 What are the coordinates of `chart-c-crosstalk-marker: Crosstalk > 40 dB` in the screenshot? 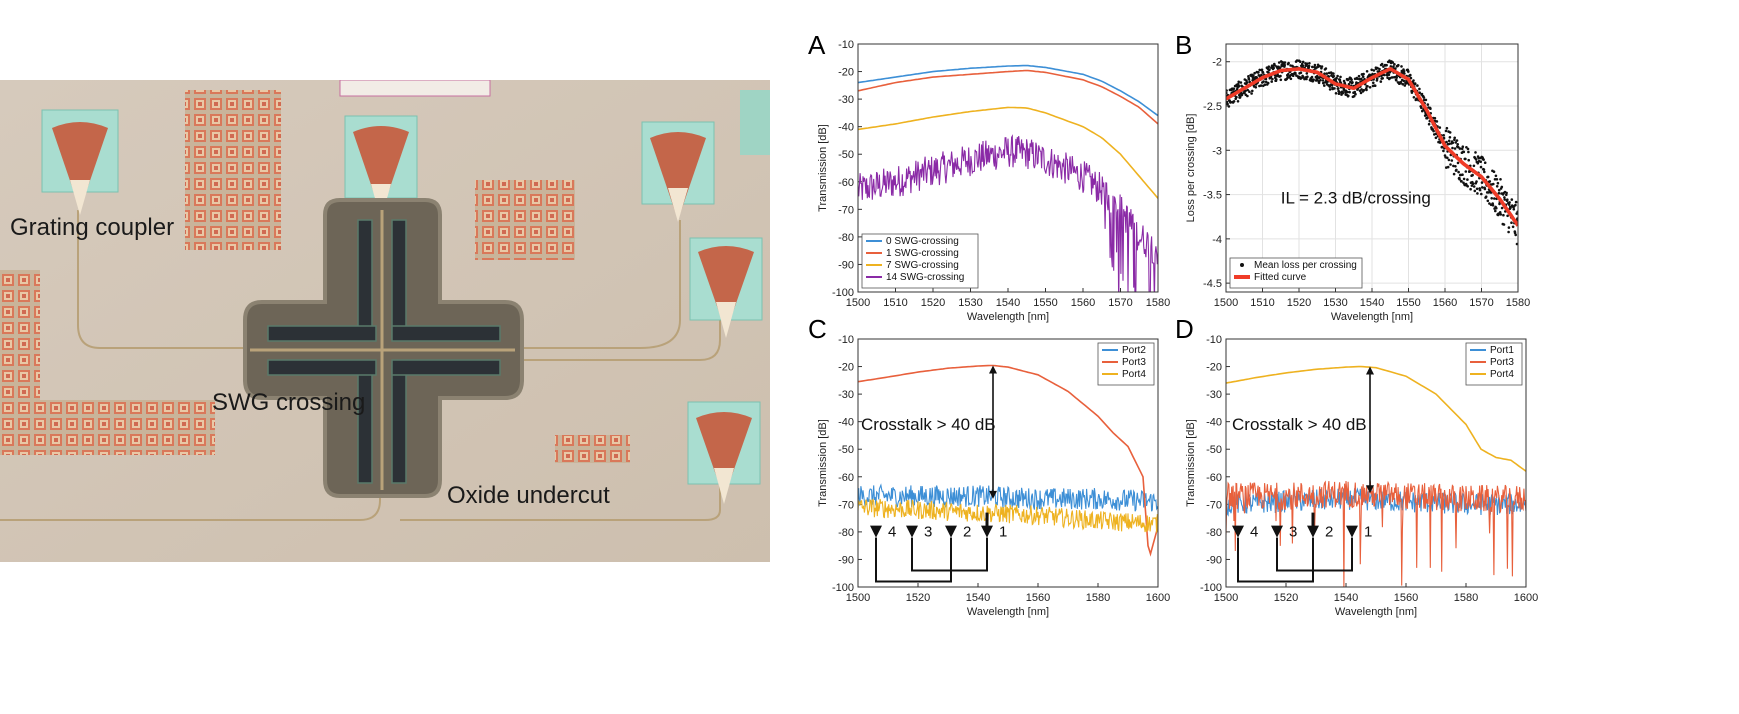 It's located at (929, 432).